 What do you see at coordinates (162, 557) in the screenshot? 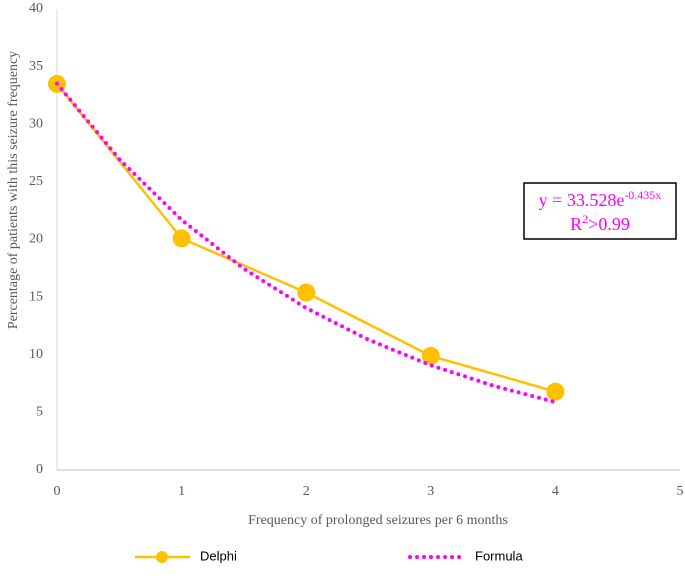
I see `legend-marker` at bounding box center [162, 557].